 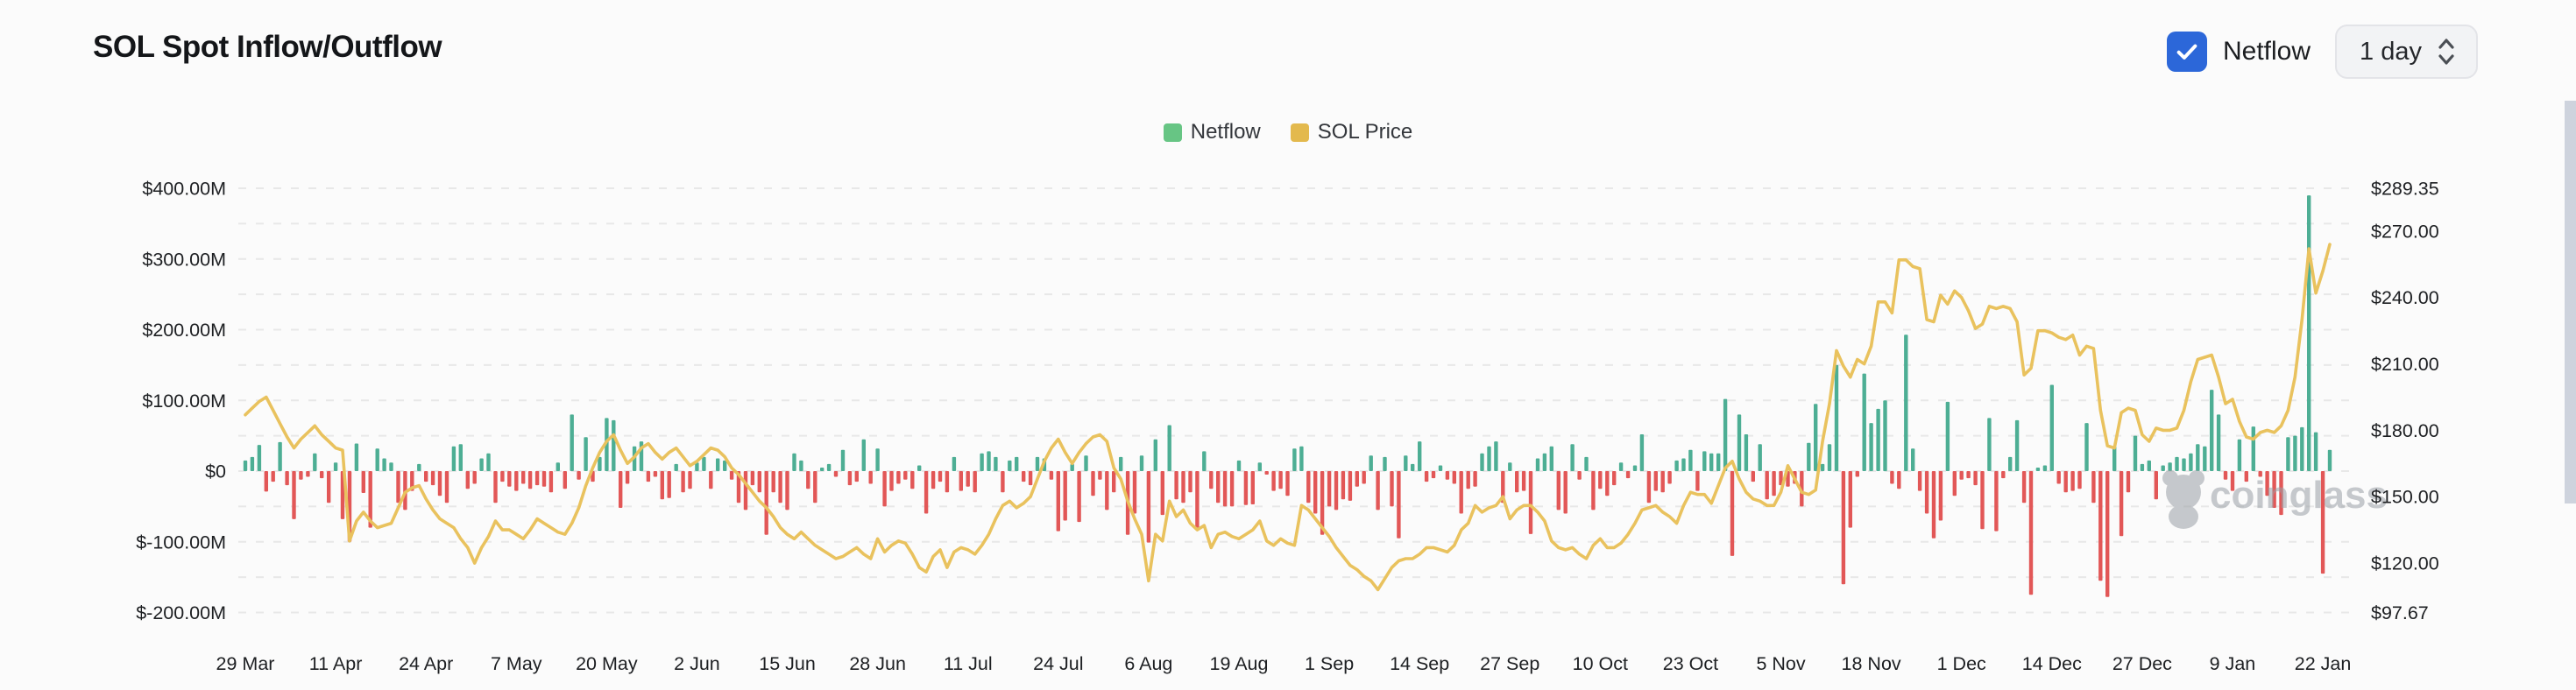 I want to click on svg-text: 14 Sep, so click(x=1419, y=663).